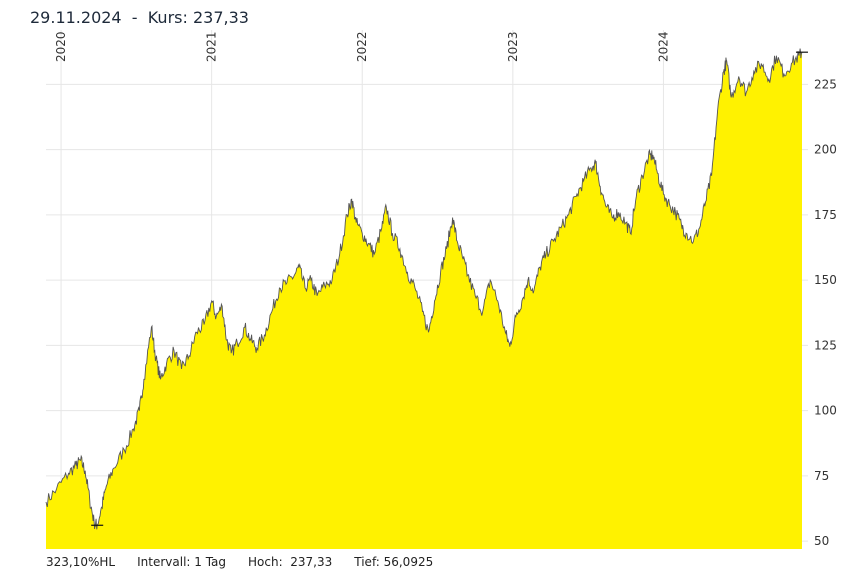  I want to click on y-tick-label: 150, so click(825, 280).